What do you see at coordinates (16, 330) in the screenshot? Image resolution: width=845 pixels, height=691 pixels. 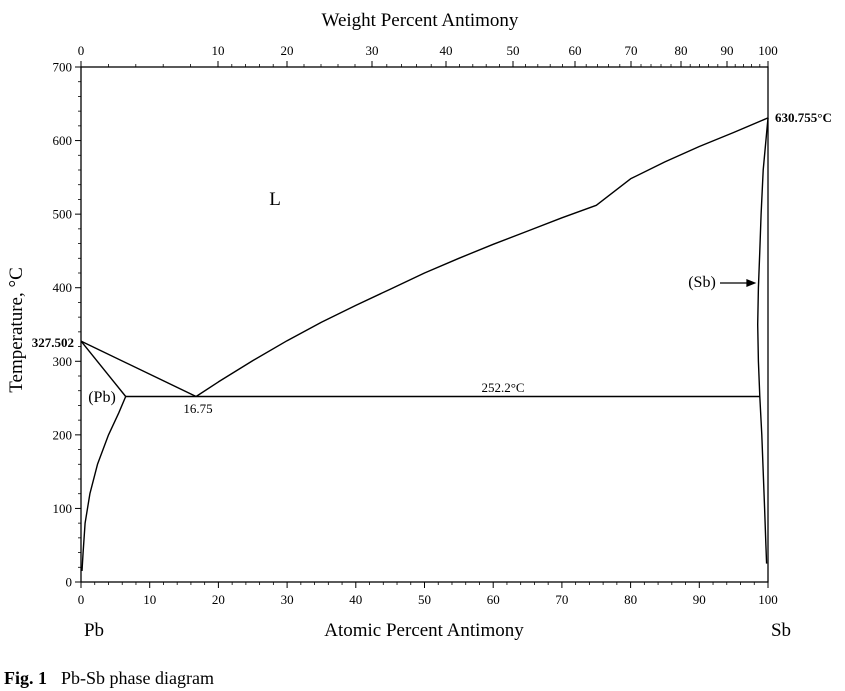 I see `y-axis-title: Temperature, °C` at bounding box center [16, 330].